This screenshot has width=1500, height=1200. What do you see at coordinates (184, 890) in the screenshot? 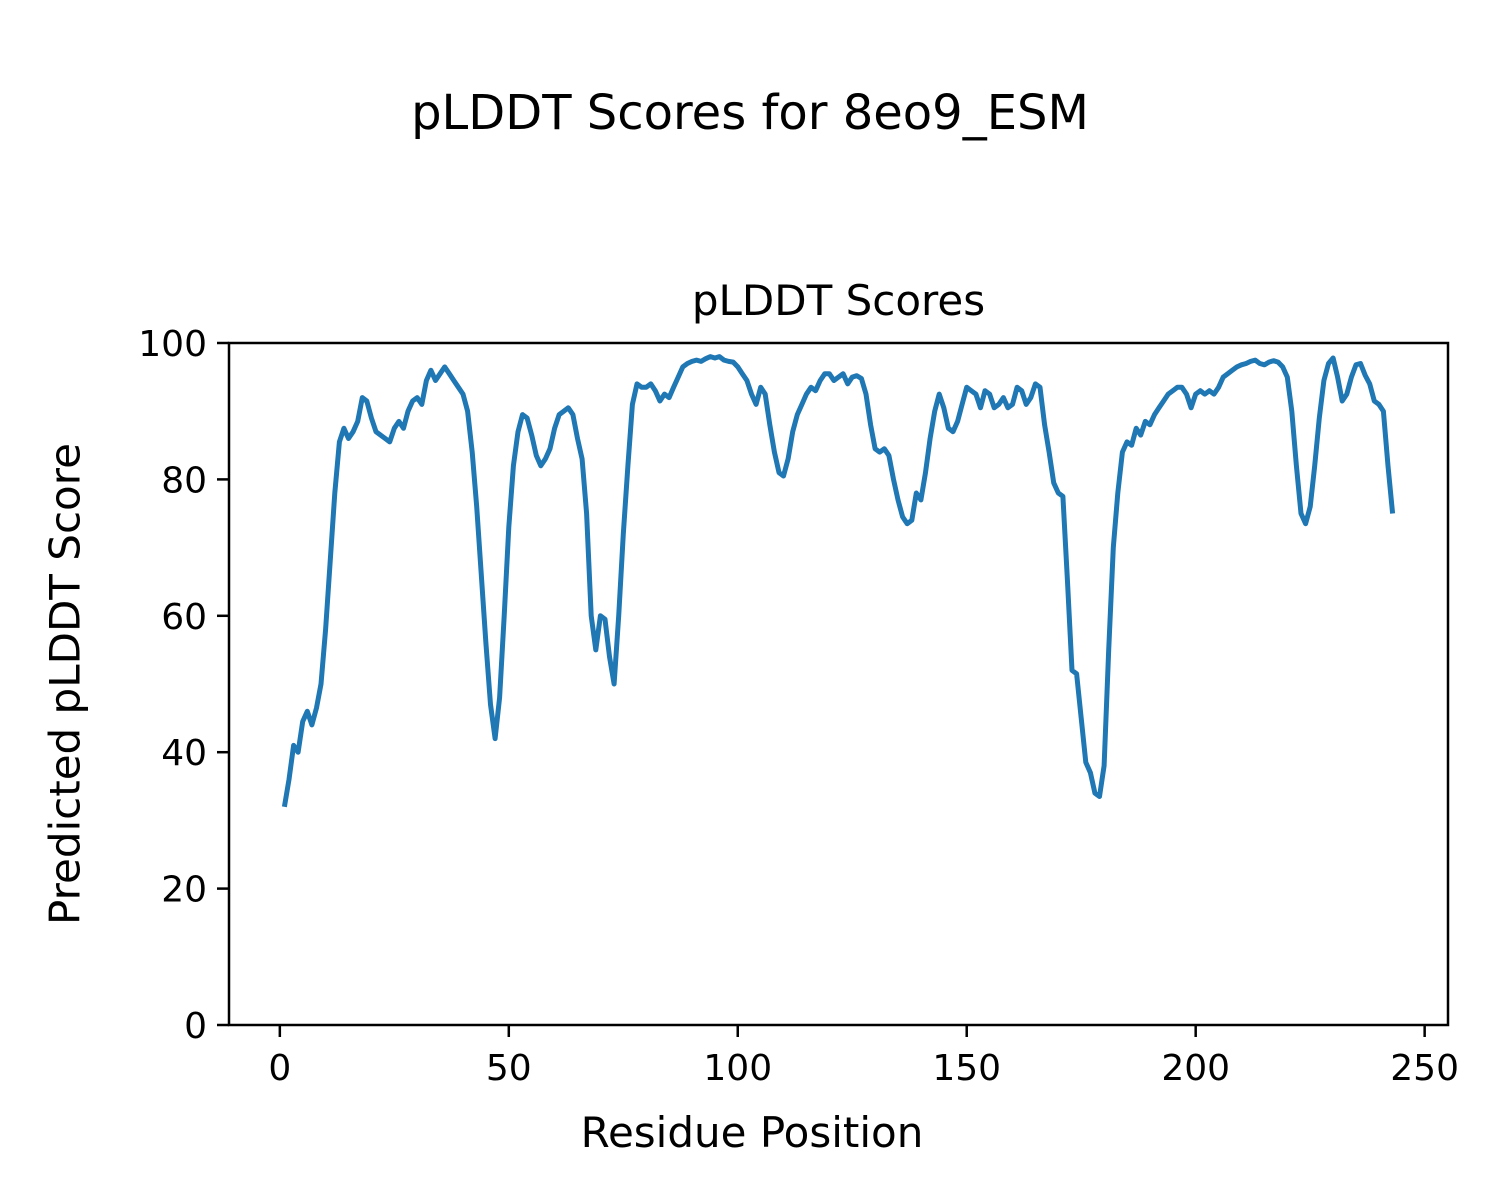
I see `y-tick-label: 20` at bounding box center [184, 890].